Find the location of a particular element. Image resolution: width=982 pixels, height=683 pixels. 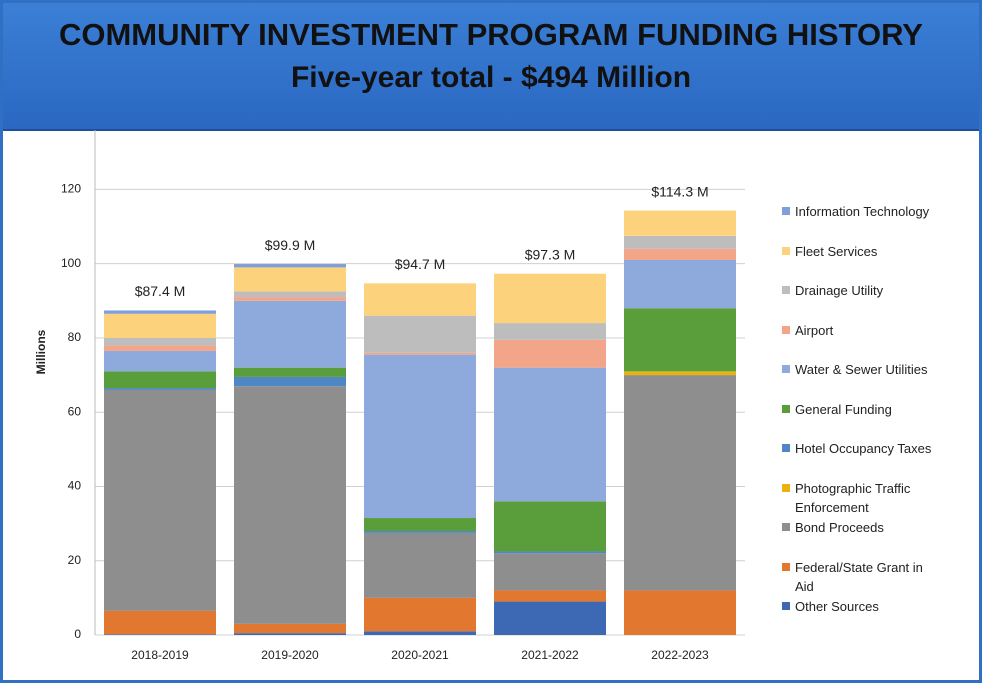

legend-label: Other Sources is located at coordinates (837, 606).